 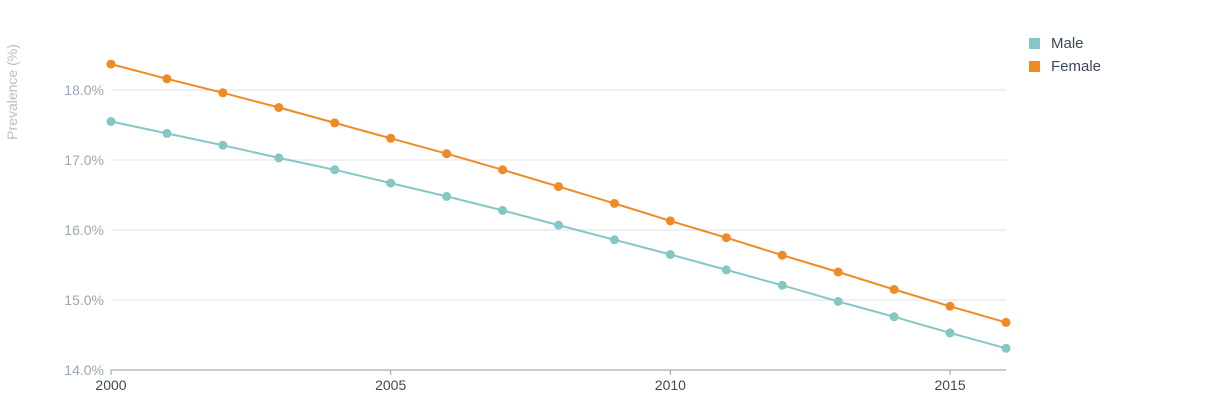 What do you see at coordinates (1034, 66) in the screenshot?
I see `legend-swatch-female` at bounding box center [1034, 66].